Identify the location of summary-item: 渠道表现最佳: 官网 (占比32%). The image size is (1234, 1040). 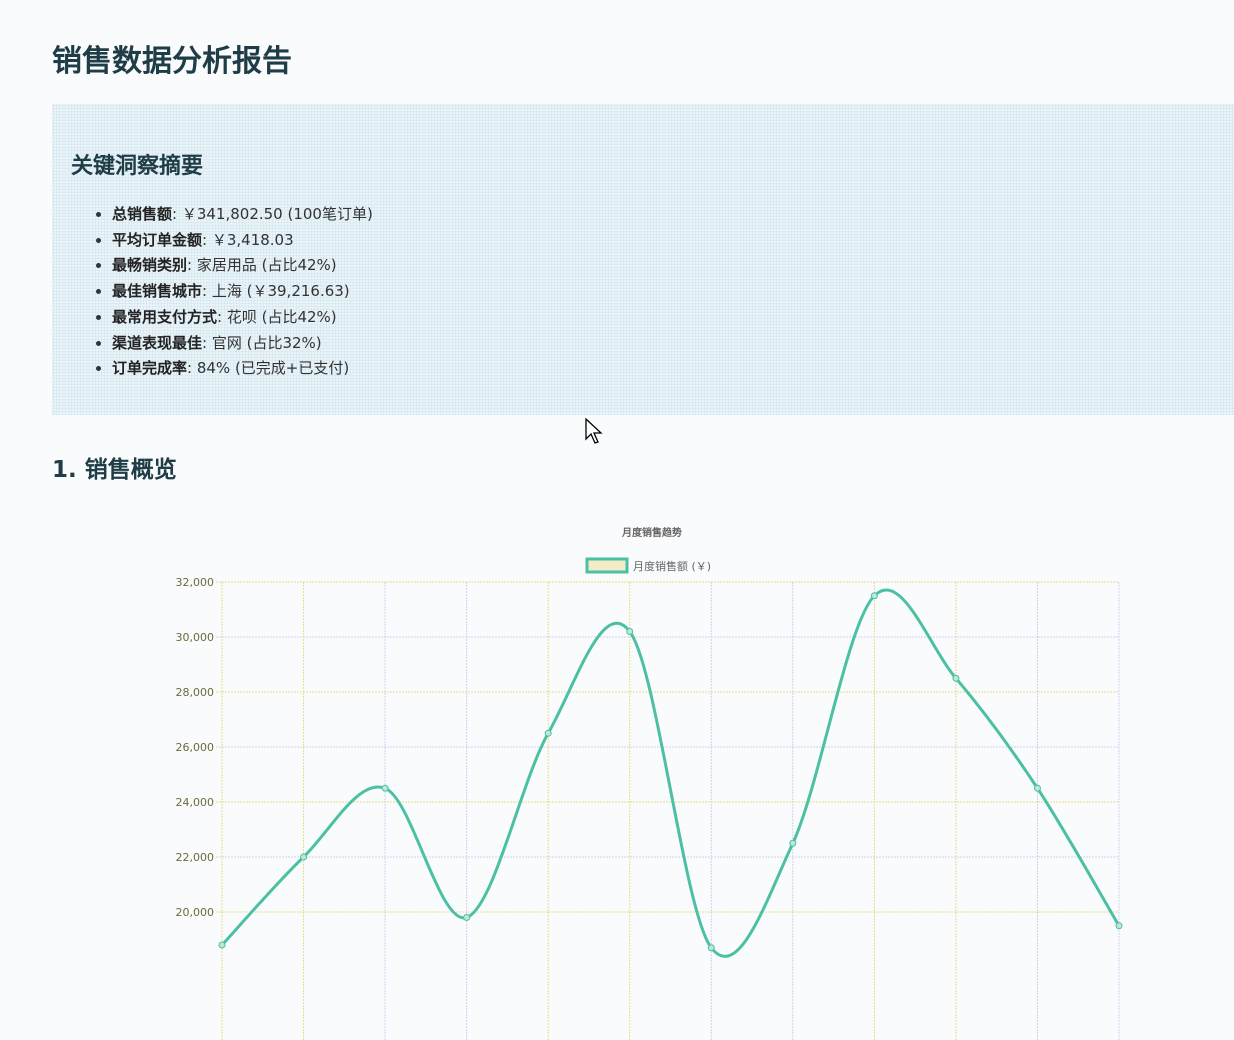
(242, 344).